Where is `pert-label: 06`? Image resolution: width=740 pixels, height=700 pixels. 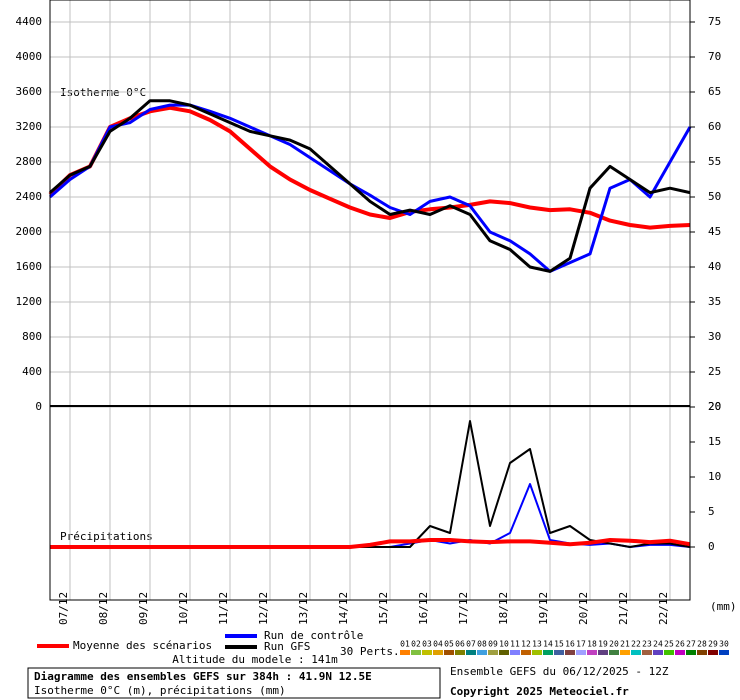 pert-label: 06 is located at coordinates (460, 644).